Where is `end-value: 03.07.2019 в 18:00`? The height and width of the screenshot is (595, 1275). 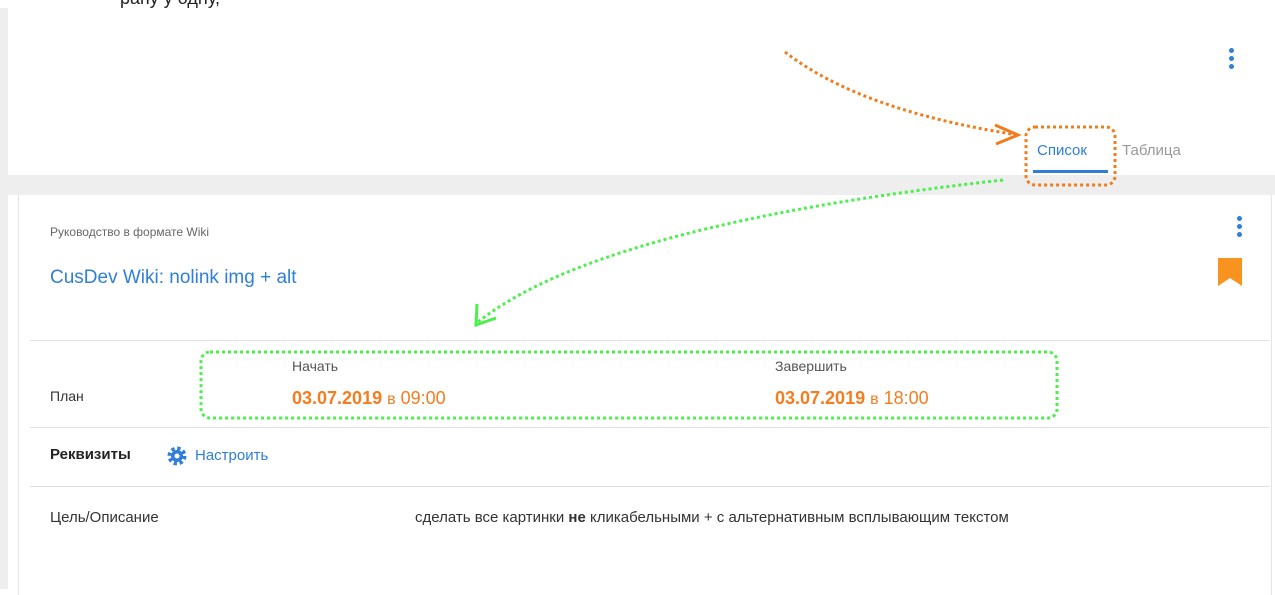
end-value: 03.07.2019 в 18:00 is located at coordinates (852, 398).